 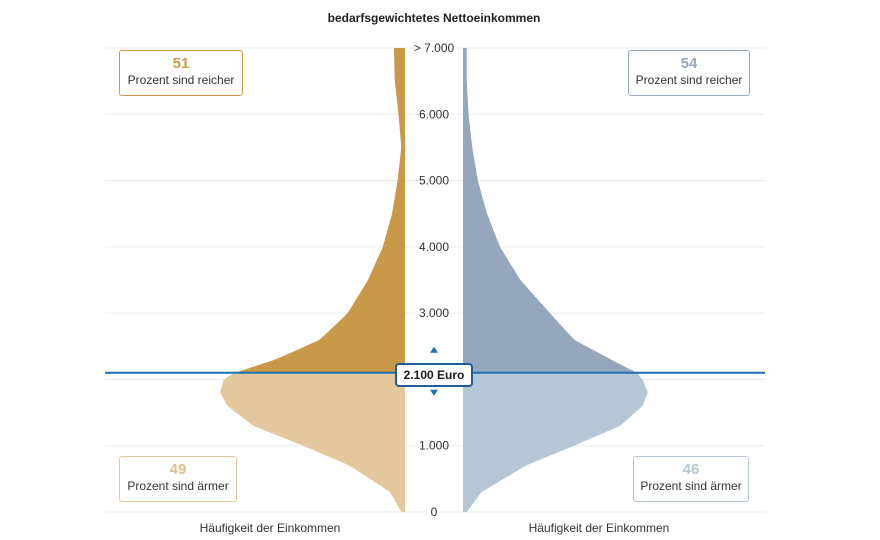 I want to click on left-poorer-text: Prozent sind ärmer, so click(x=178, y=486).